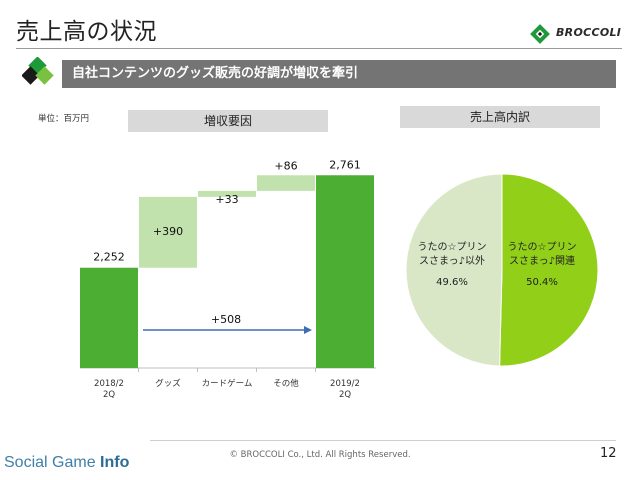  What do you see at coordinates (168, 383) in the screenshot?
I see `category-label-1: グッズ` at bounding box center [168, 383].